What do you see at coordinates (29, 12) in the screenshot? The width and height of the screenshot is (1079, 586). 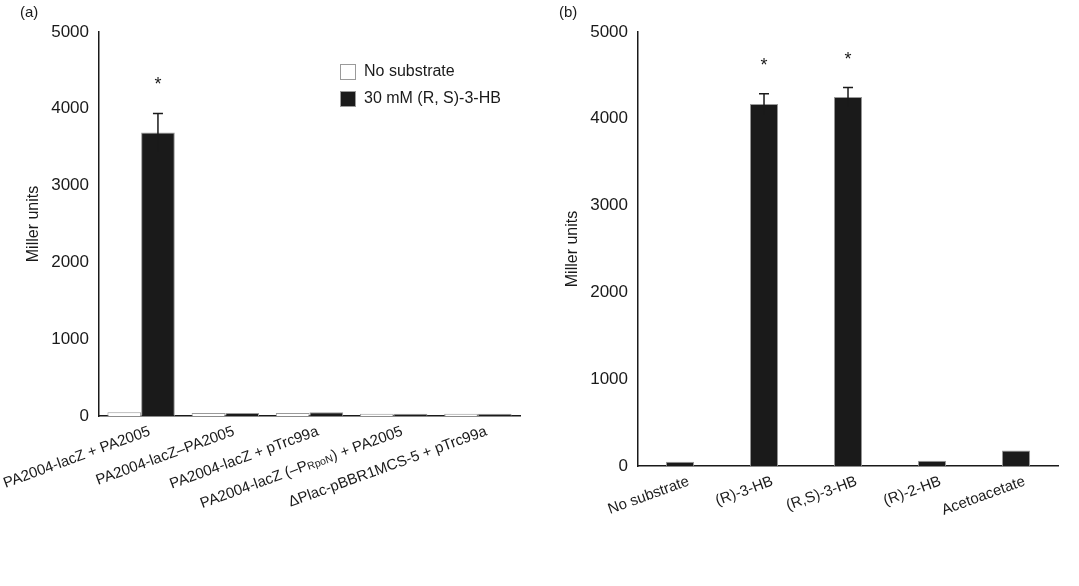 I see `chart-title: (a)` at bounding box center [29, 12].